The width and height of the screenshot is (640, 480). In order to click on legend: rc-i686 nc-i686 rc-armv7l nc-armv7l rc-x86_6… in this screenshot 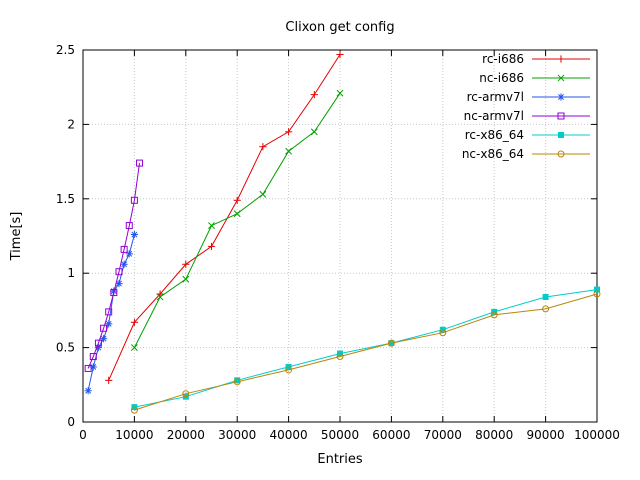, I will do `click(526, 106)`.